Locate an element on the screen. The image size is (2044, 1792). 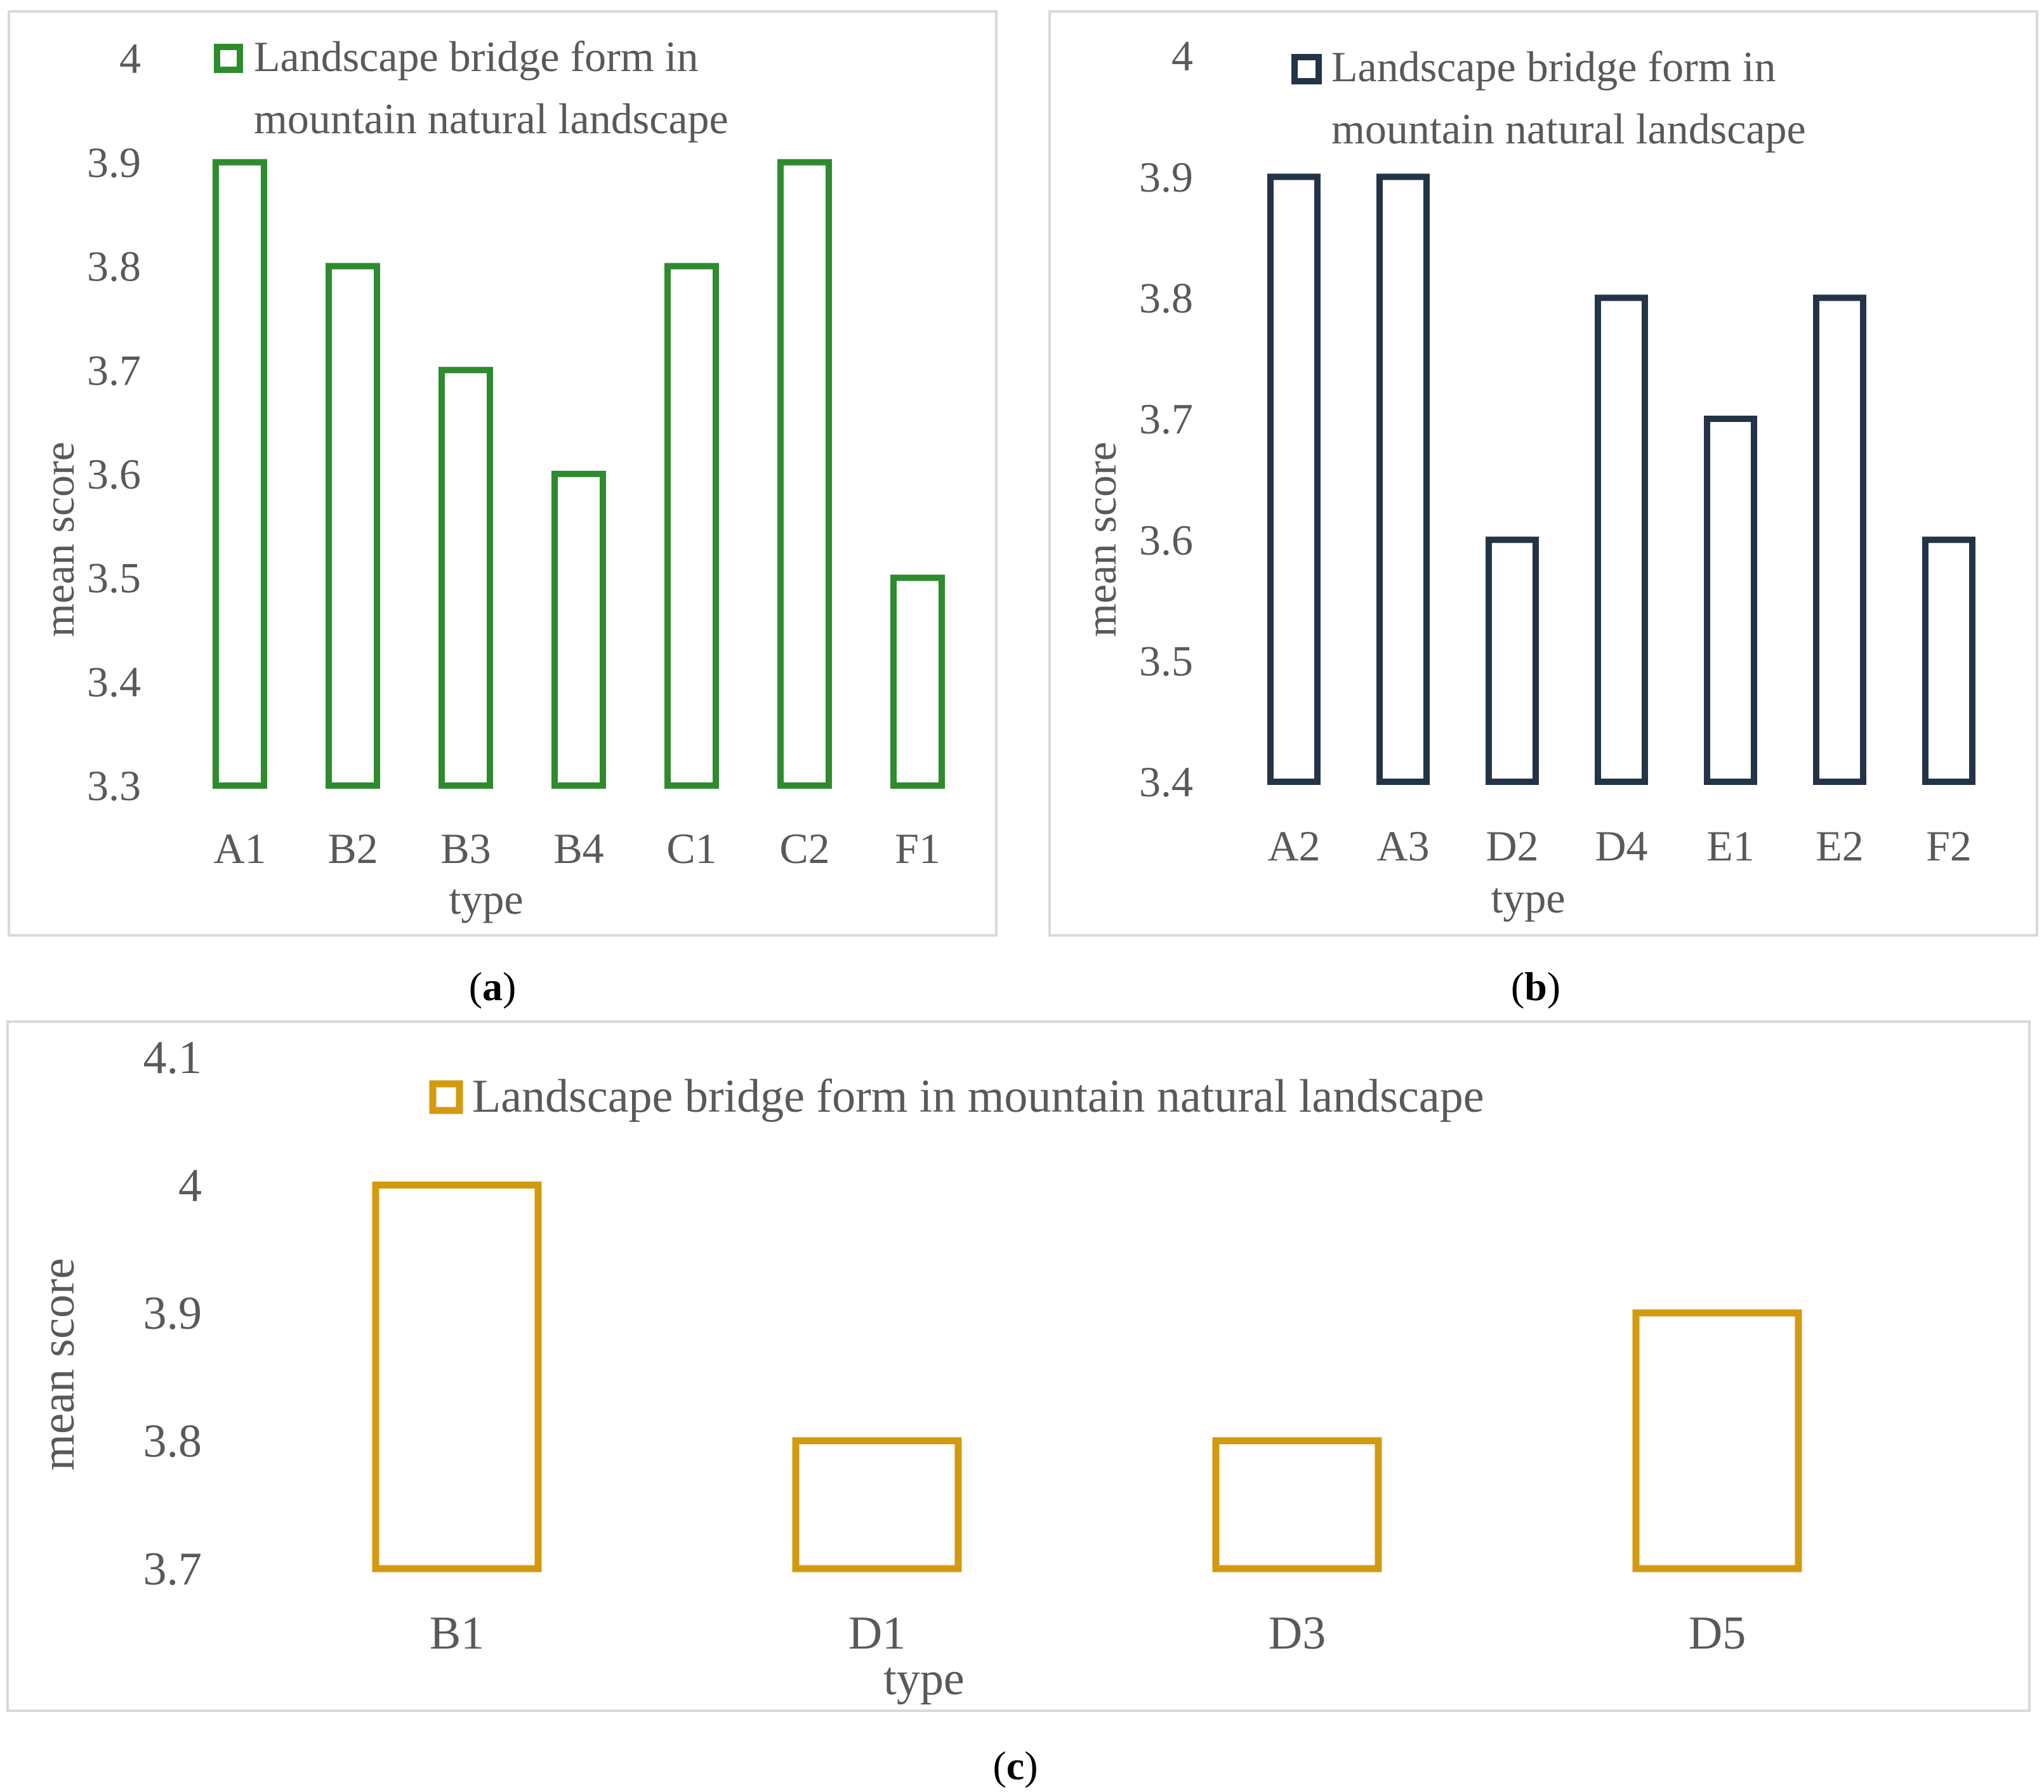
caption-b-label: b is located at coordinates (1535, 986).